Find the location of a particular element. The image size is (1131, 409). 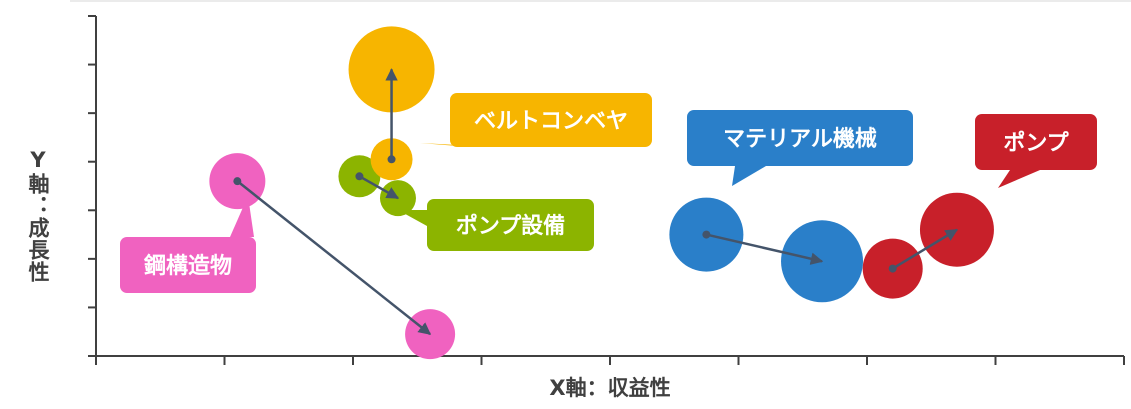

callout-label: ポンプ is located at coordinates (1036, 151).